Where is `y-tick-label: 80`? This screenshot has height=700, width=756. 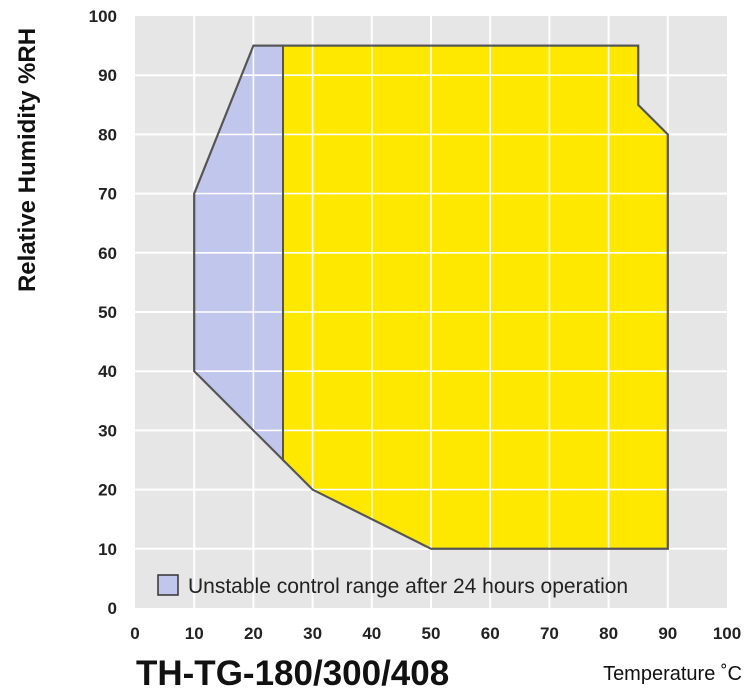 y-tick-label: 80 is located at coordinates (107, 134).